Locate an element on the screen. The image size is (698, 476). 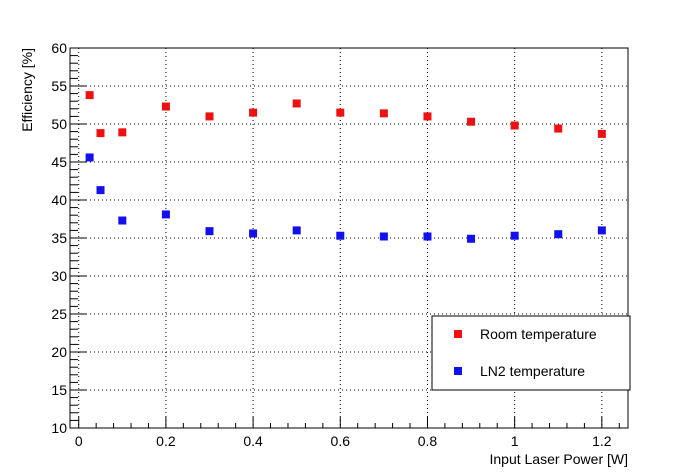
x-axis-label: Input Laser Power [W] is located at coordinates (558, 459).